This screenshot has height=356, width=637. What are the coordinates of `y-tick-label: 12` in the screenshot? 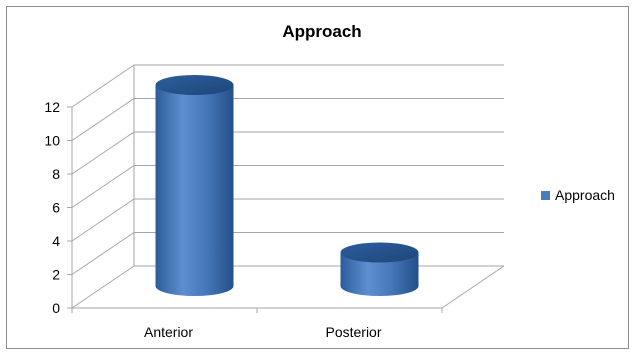 It's located at (52, 107).